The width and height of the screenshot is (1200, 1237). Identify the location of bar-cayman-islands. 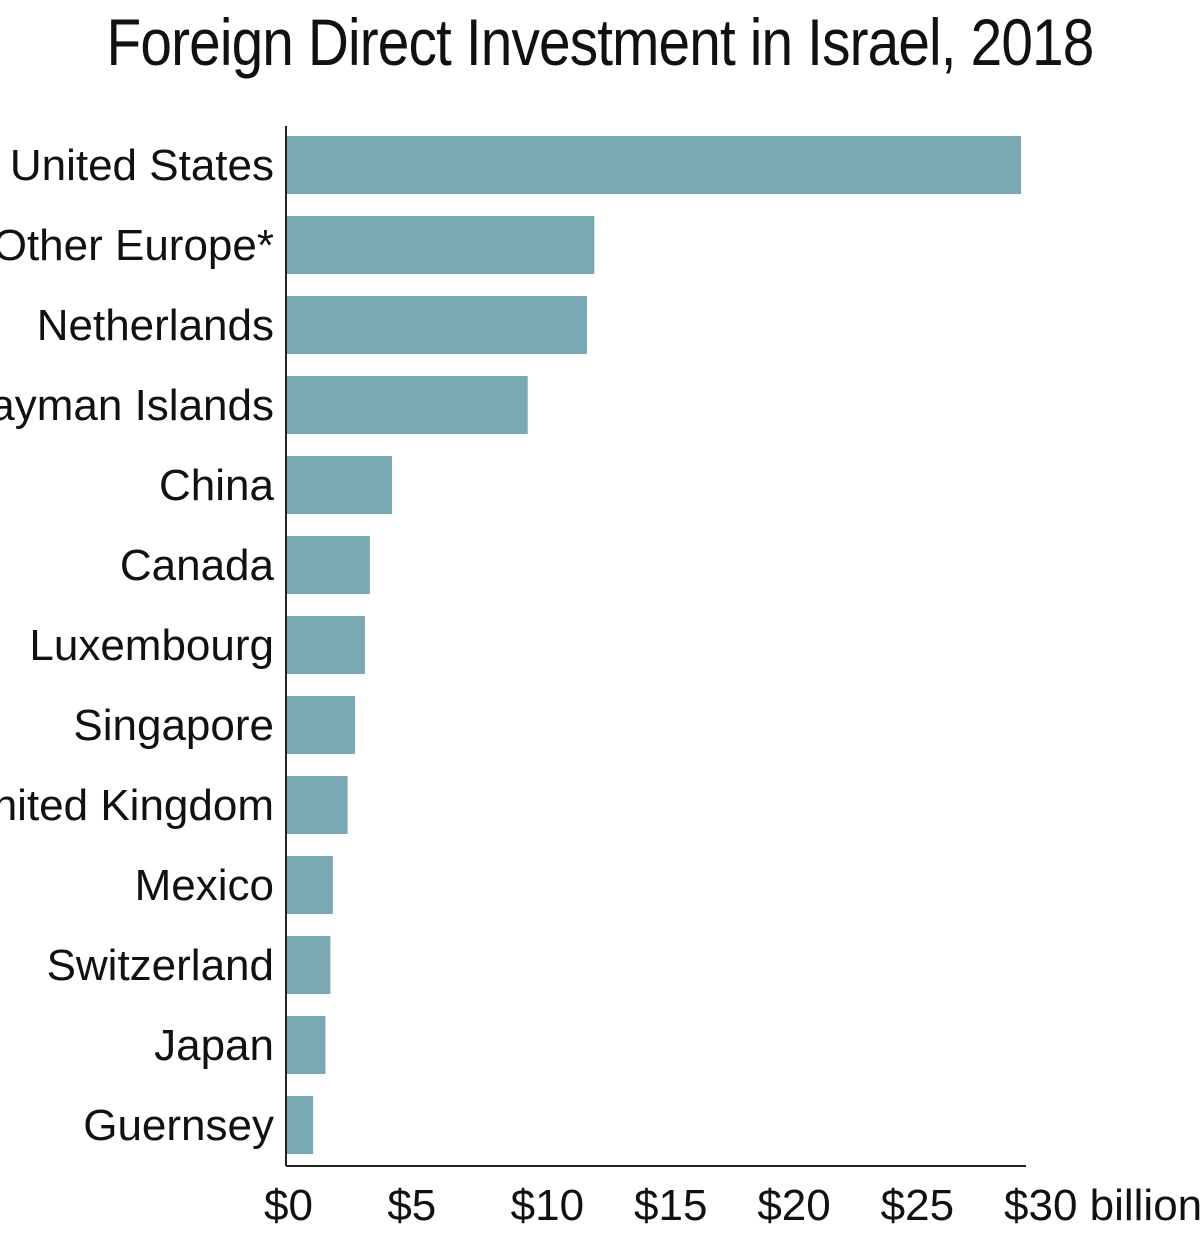
(407, 405).